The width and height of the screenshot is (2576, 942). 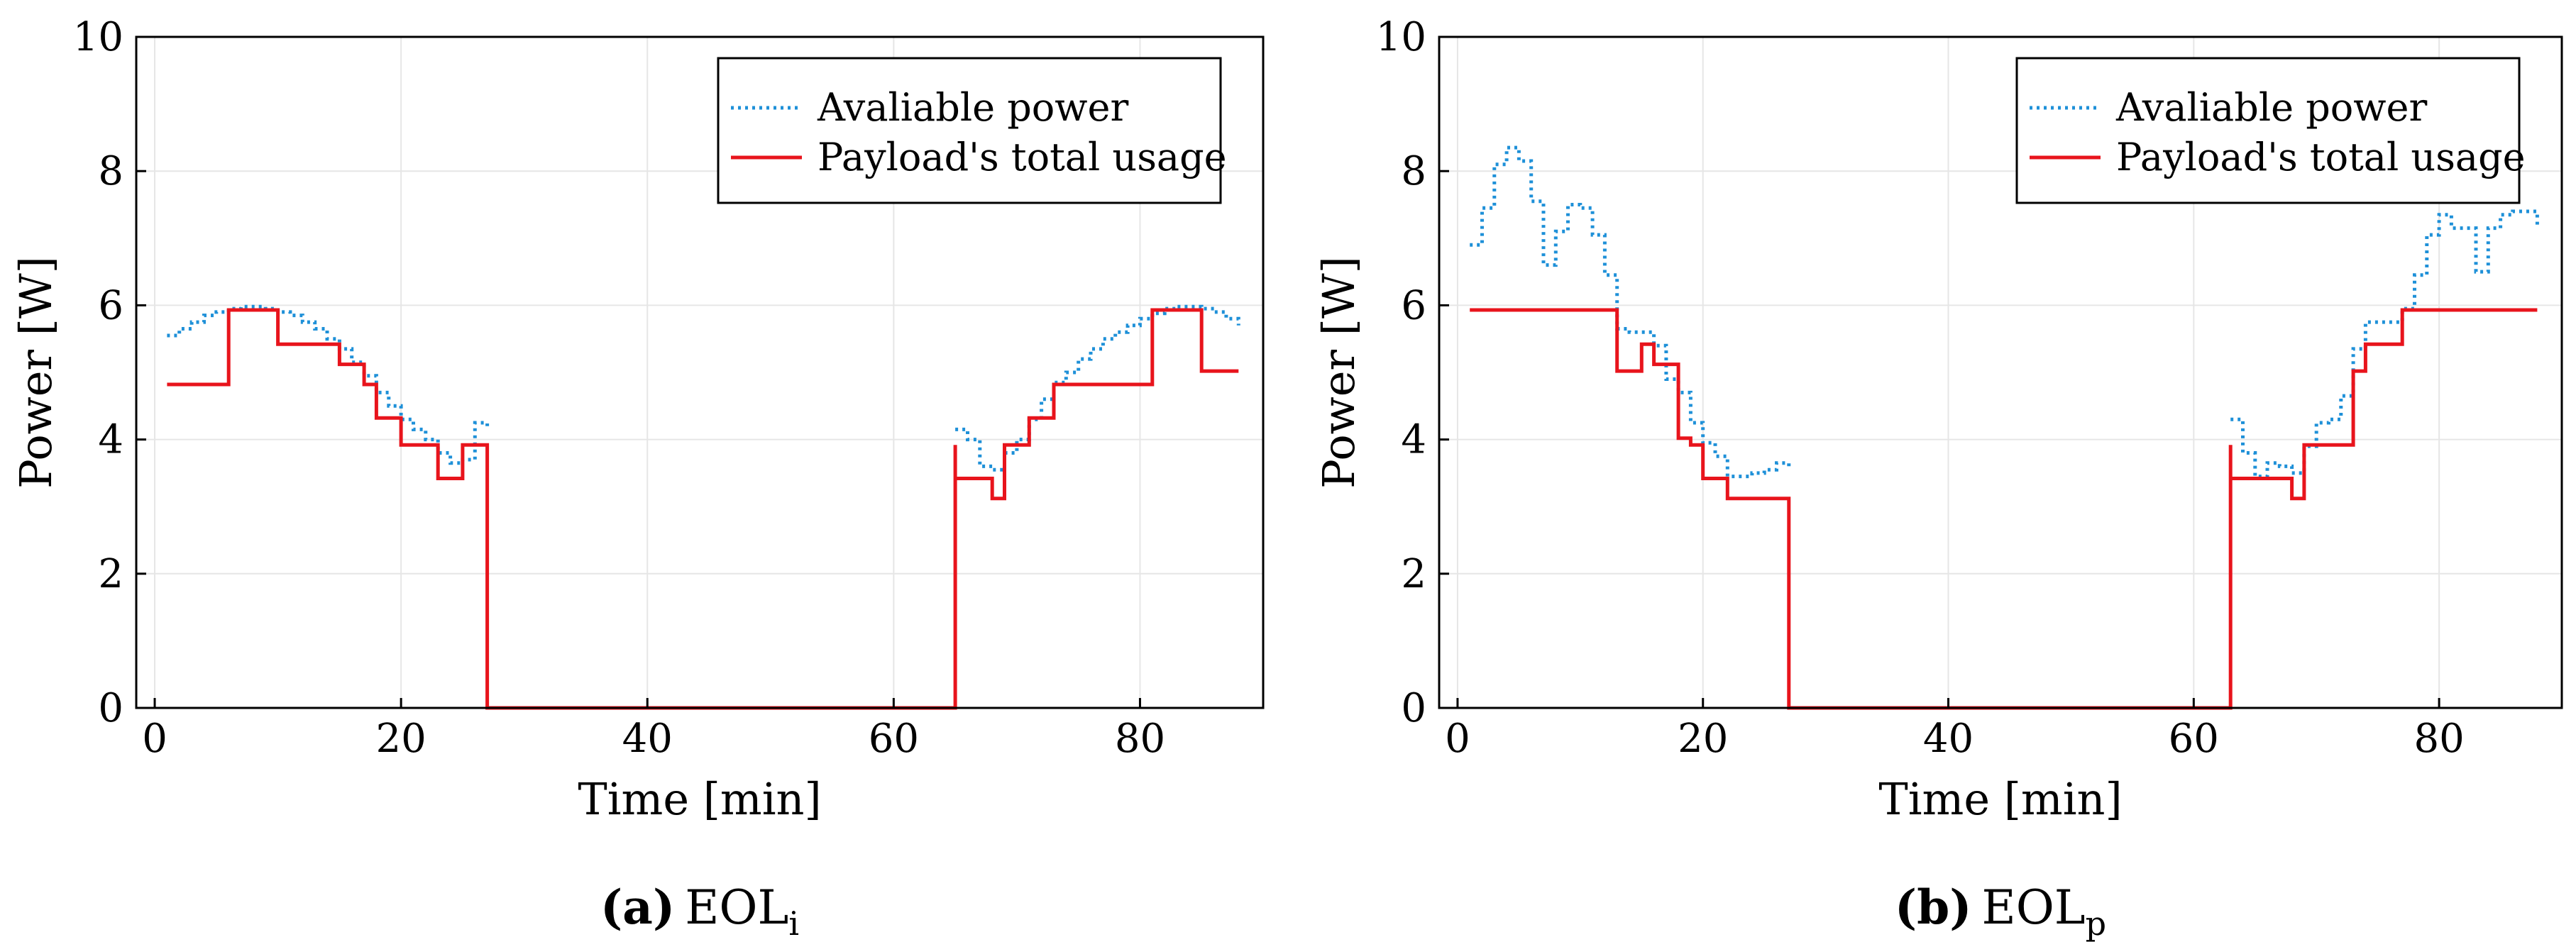 What do you see at coordinates (2321, 157) in the screenshot?
I see `legend-label-payload-usage-b: Payload's total usage` at bounding box center [2321, 157].